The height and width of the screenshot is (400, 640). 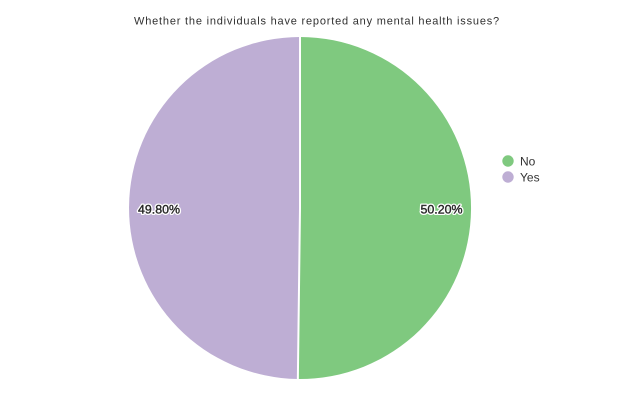 What do you see at coordinates (159, 210) in the screenshot?
I see `svg-text: 49.80%` at bounding box center [159, 210].